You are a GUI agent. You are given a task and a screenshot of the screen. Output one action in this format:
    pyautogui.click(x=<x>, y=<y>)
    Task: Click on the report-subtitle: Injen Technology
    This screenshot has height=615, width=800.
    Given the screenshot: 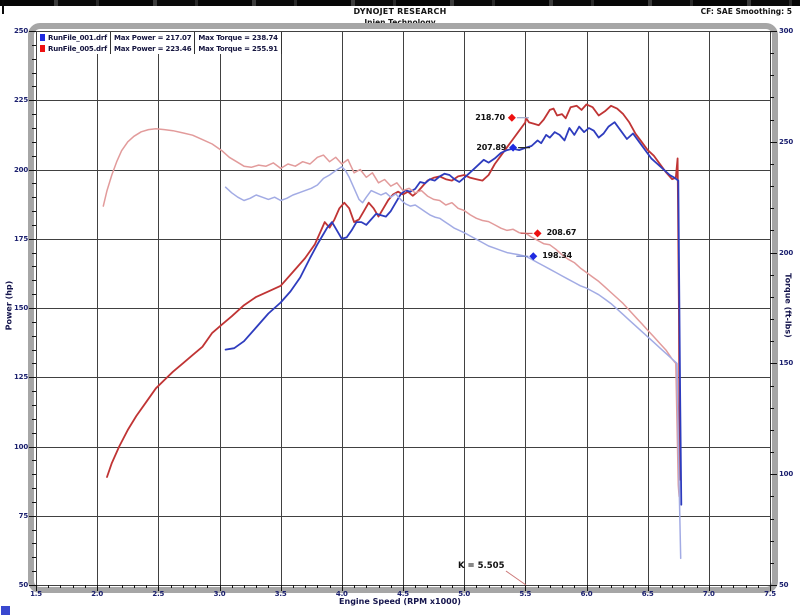 What is the action you would take?
    pyautogui.click(x=400, y=22)
    